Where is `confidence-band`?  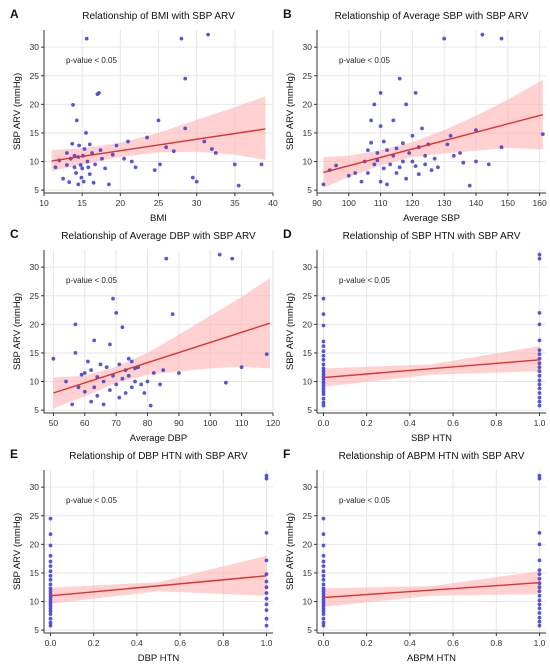 confidence-band is located at coordinates (158, 579).